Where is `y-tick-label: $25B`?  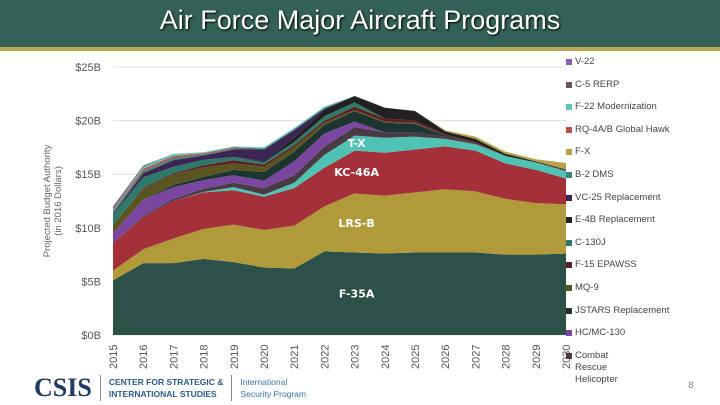
y-tick-label: $25B is located at coordinates (88, 68).